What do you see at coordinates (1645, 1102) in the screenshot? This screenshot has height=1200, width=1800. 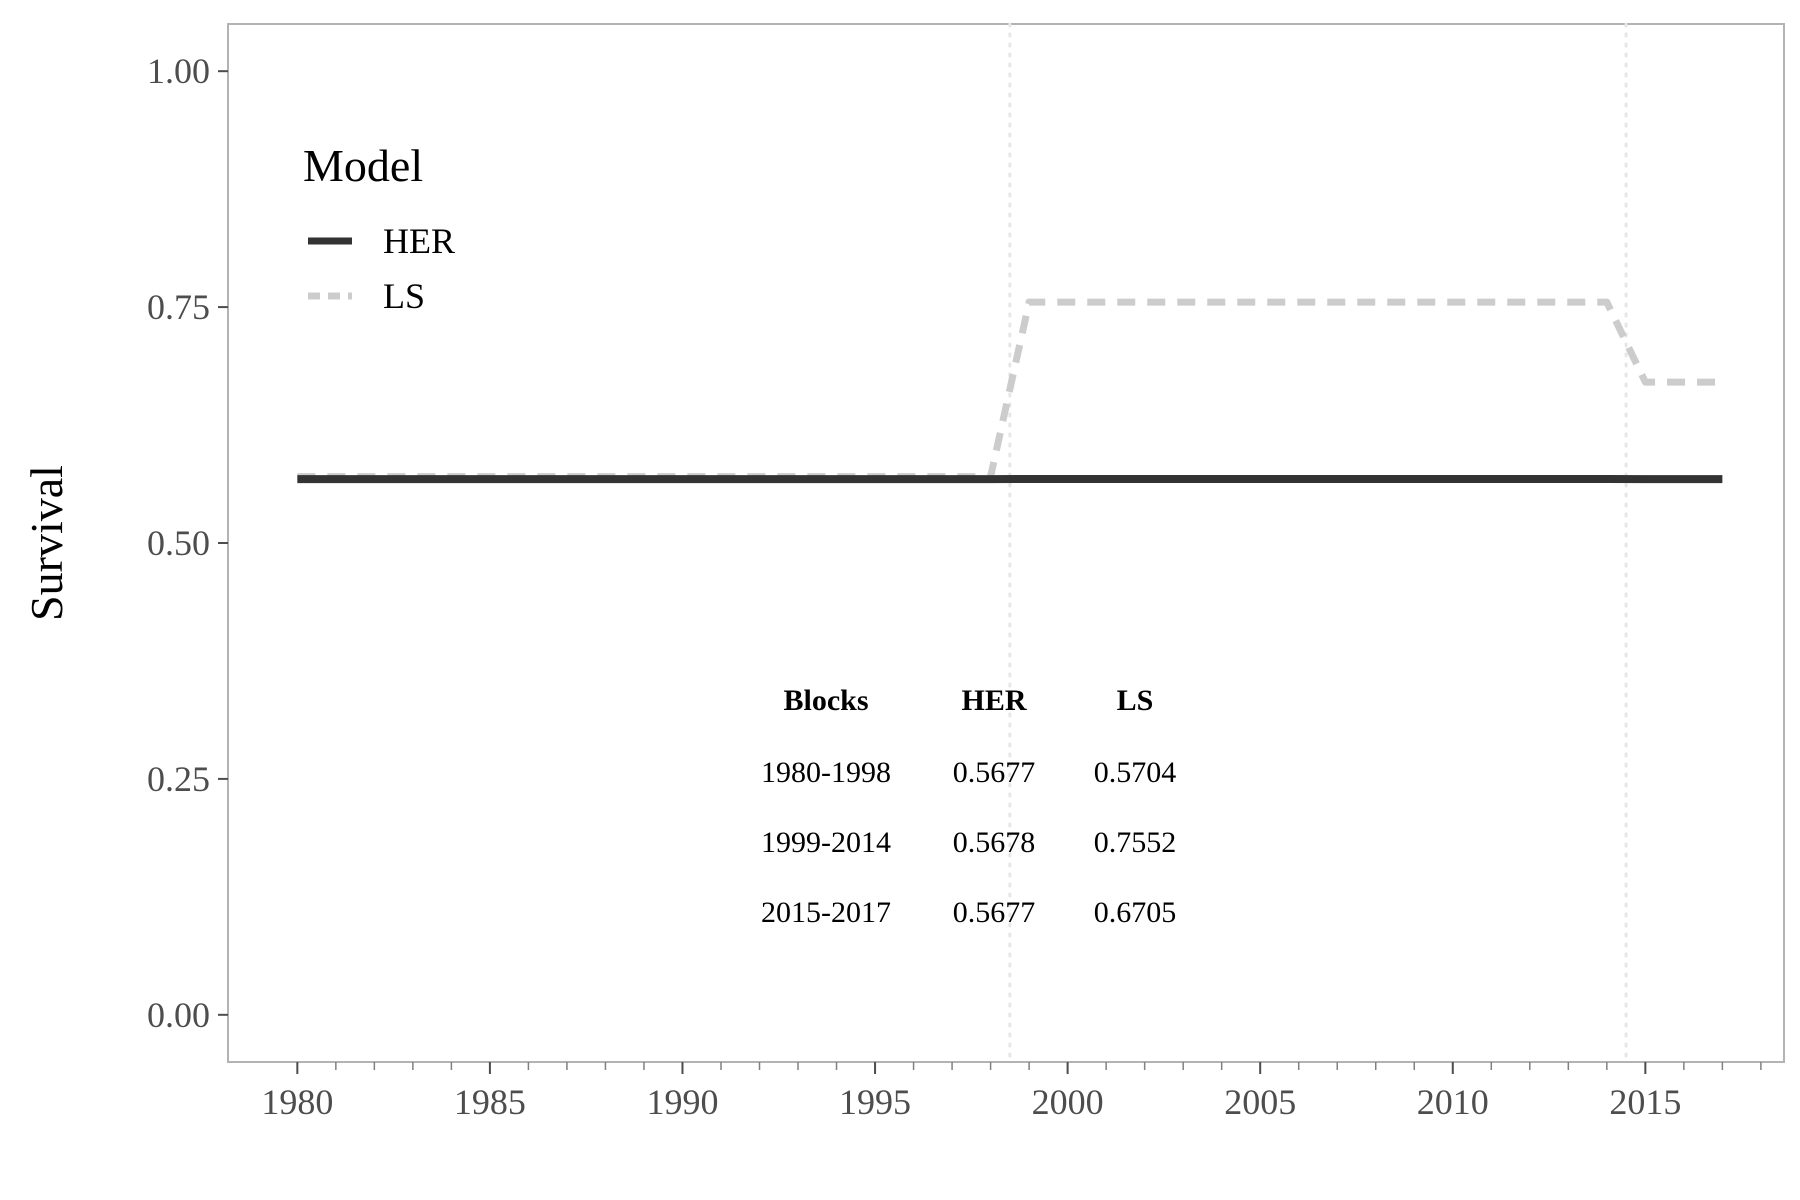 I see `x-tick-label: 2015` at bounding box center [1645, 1102].